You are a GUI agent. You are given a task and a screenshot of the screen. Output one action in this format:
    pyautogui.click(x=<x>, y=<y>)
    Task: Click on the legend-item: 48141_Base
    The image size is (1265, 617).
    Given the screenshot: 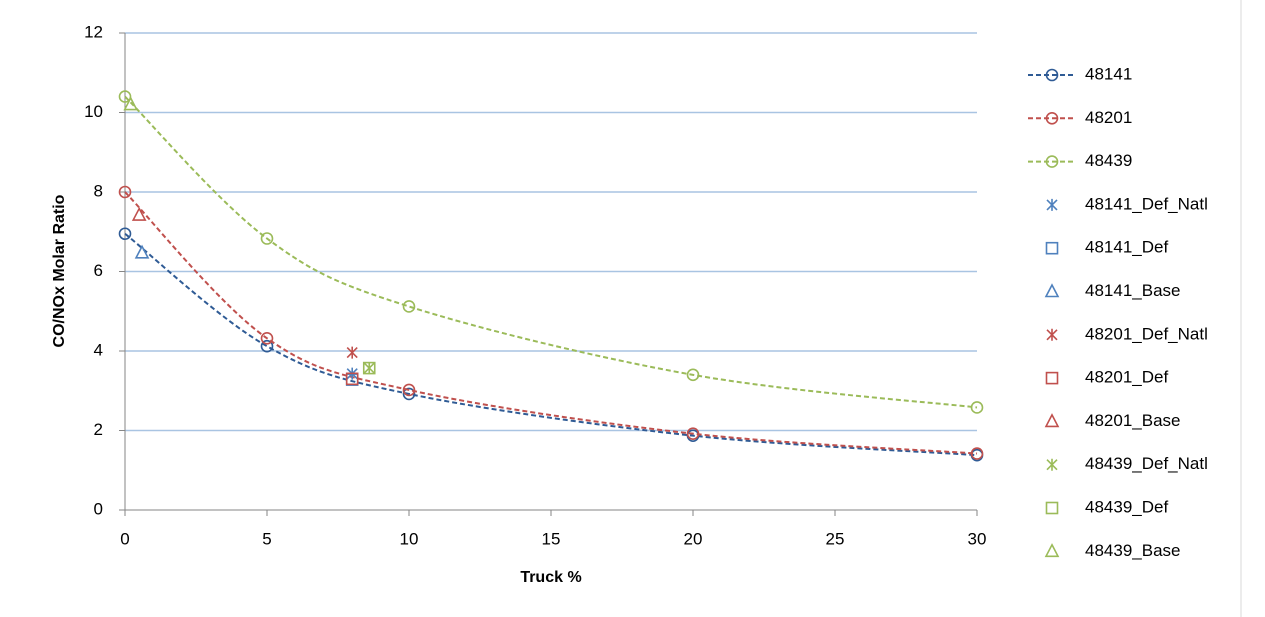 What is the action you would take?
    pyautogui.click(x=1112, y=290)
    